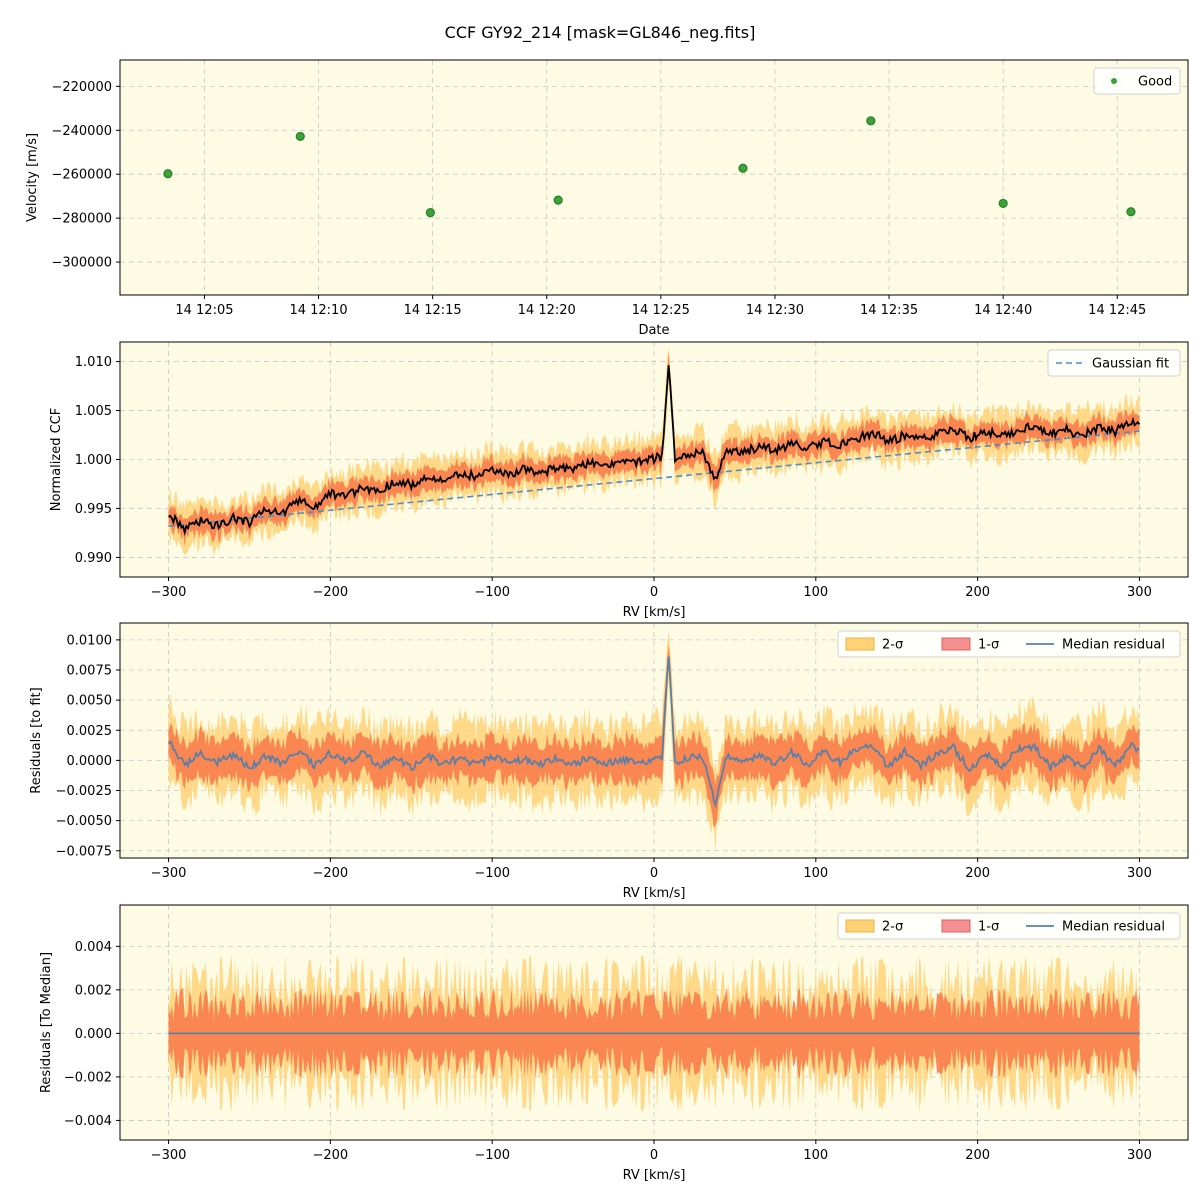  I want to click on legend-label: Good, so click(1155, 82).